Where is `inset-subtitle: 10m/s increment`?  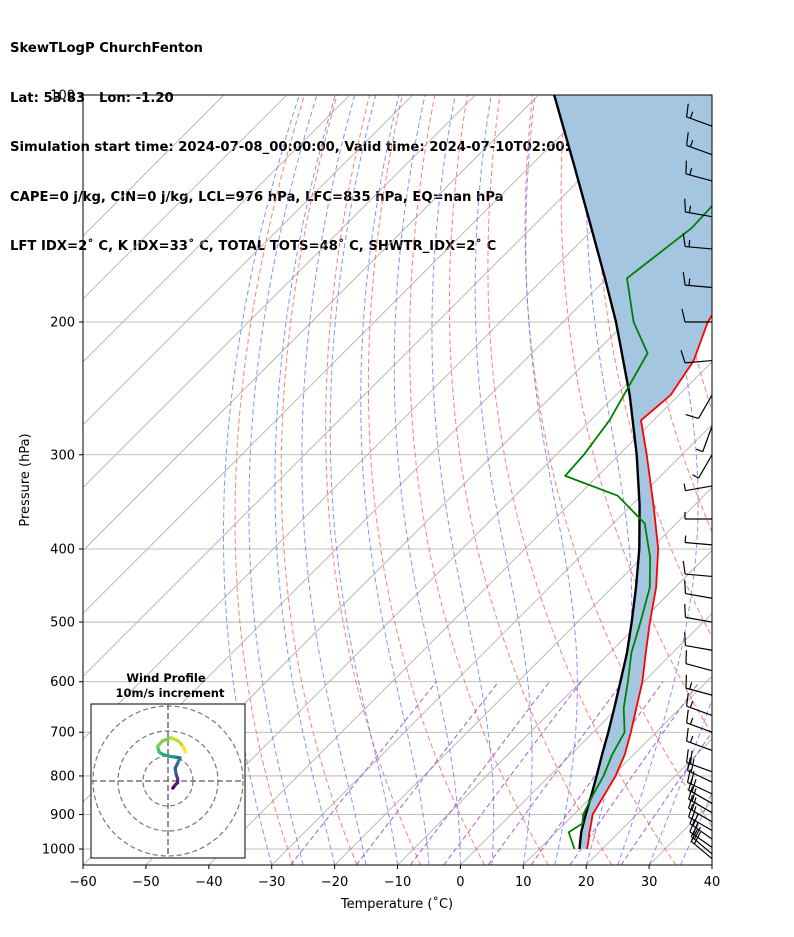
inset-subtitle: 10m/s increment is located at coordinates (170, 693).